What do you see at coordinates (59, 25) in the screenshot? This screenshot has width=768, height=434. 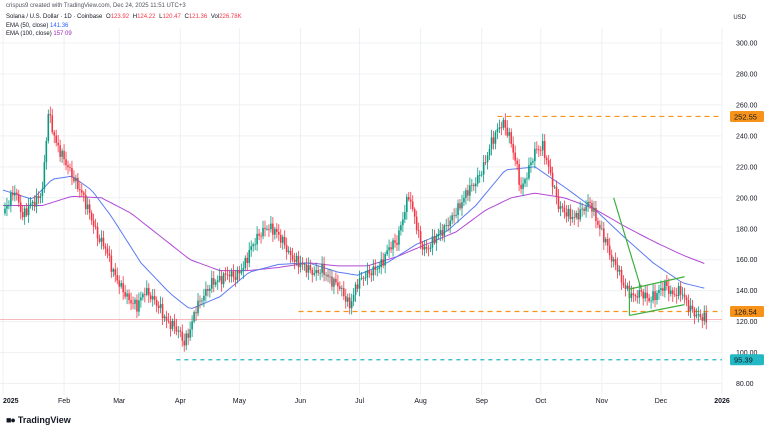 I see `ema50-value: 141.36` at bounding box center [59, 25].